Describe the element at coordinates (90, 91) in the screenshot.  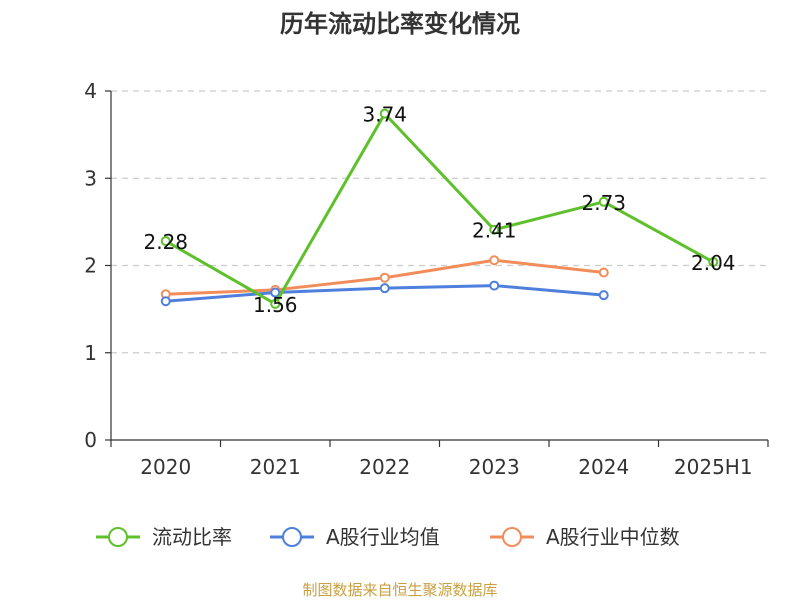
I see `y-tick-label: 4` at that location.